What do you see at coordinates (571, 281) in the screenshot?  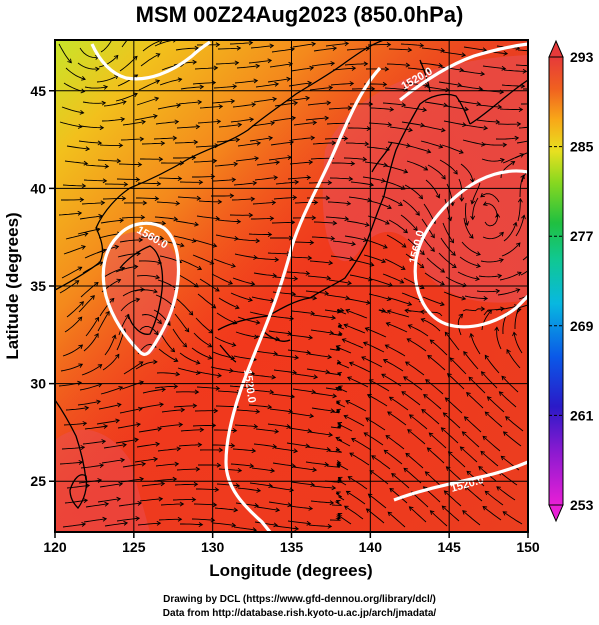 I see `colorbar: 253 261 269 277 285 293` at bounding box center [571, 281].